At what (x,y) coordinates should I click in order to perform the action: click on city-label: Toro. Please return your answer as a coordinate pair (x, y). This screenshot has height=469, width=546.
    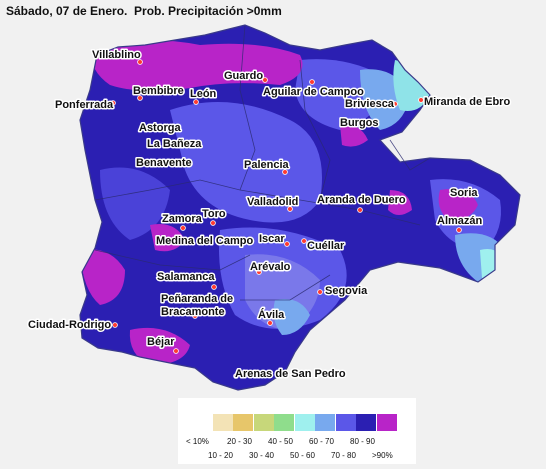
    Looking at the image, I should click on (214, 214).